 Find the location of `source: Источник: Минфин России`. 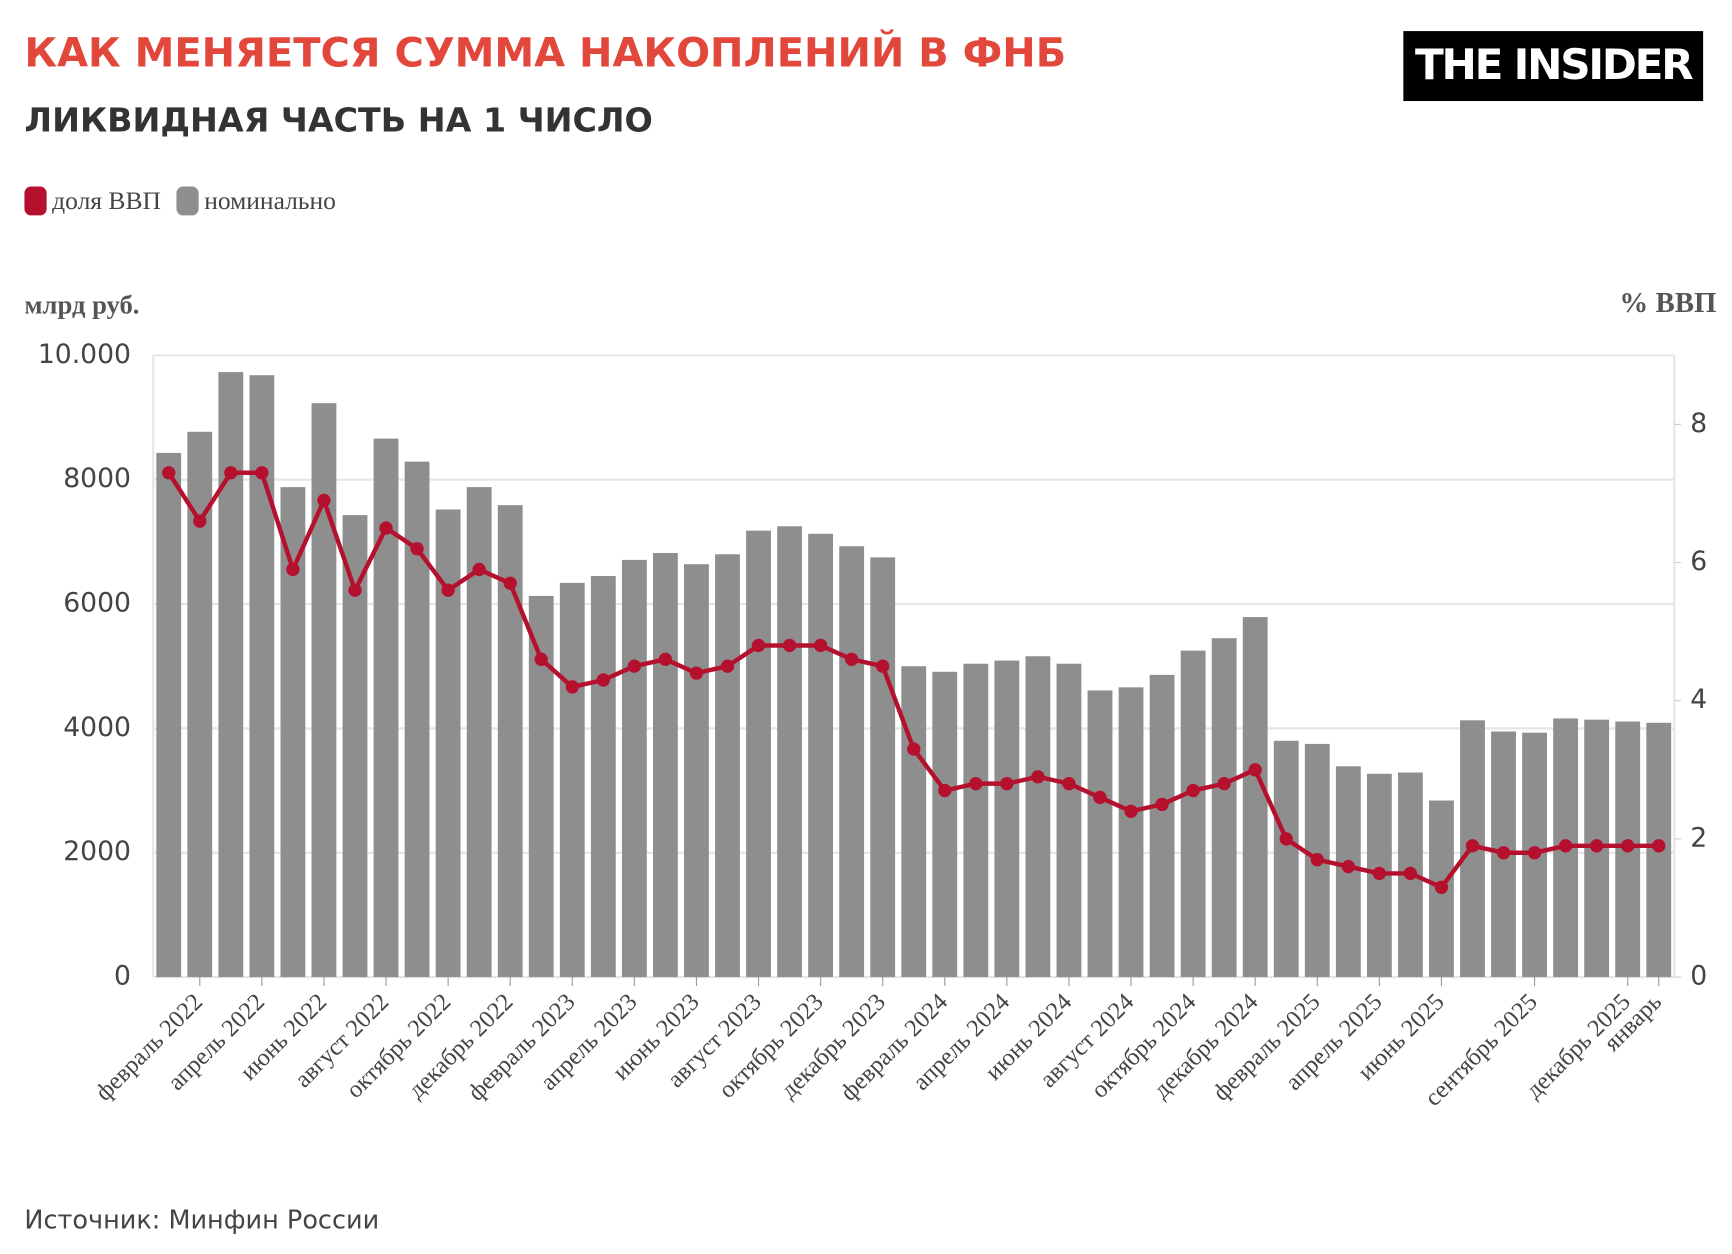

source: Источник: Минфин России is located at coordinates (201, 1220).